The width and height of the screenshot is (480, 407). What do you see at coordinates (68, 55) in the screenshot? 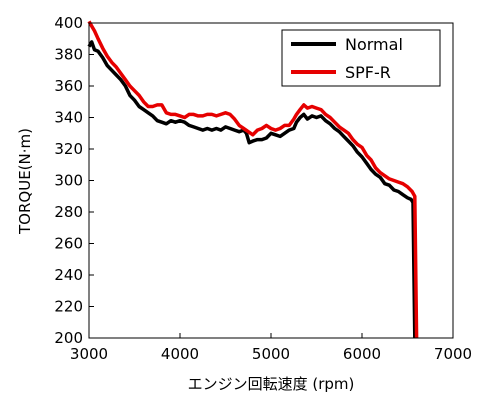
I see `y-tick-label-380: 380` at bounding box center [68, 55].